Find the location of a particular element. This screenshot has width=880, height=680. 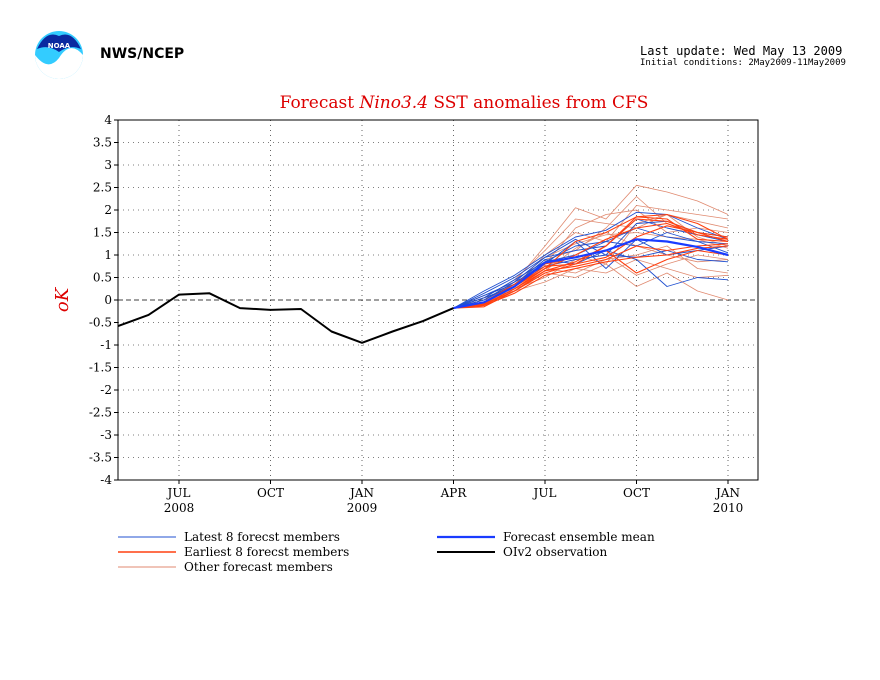

last-update-text: Last update: Wed May 13 2009 is located at coordinates (741, 51).